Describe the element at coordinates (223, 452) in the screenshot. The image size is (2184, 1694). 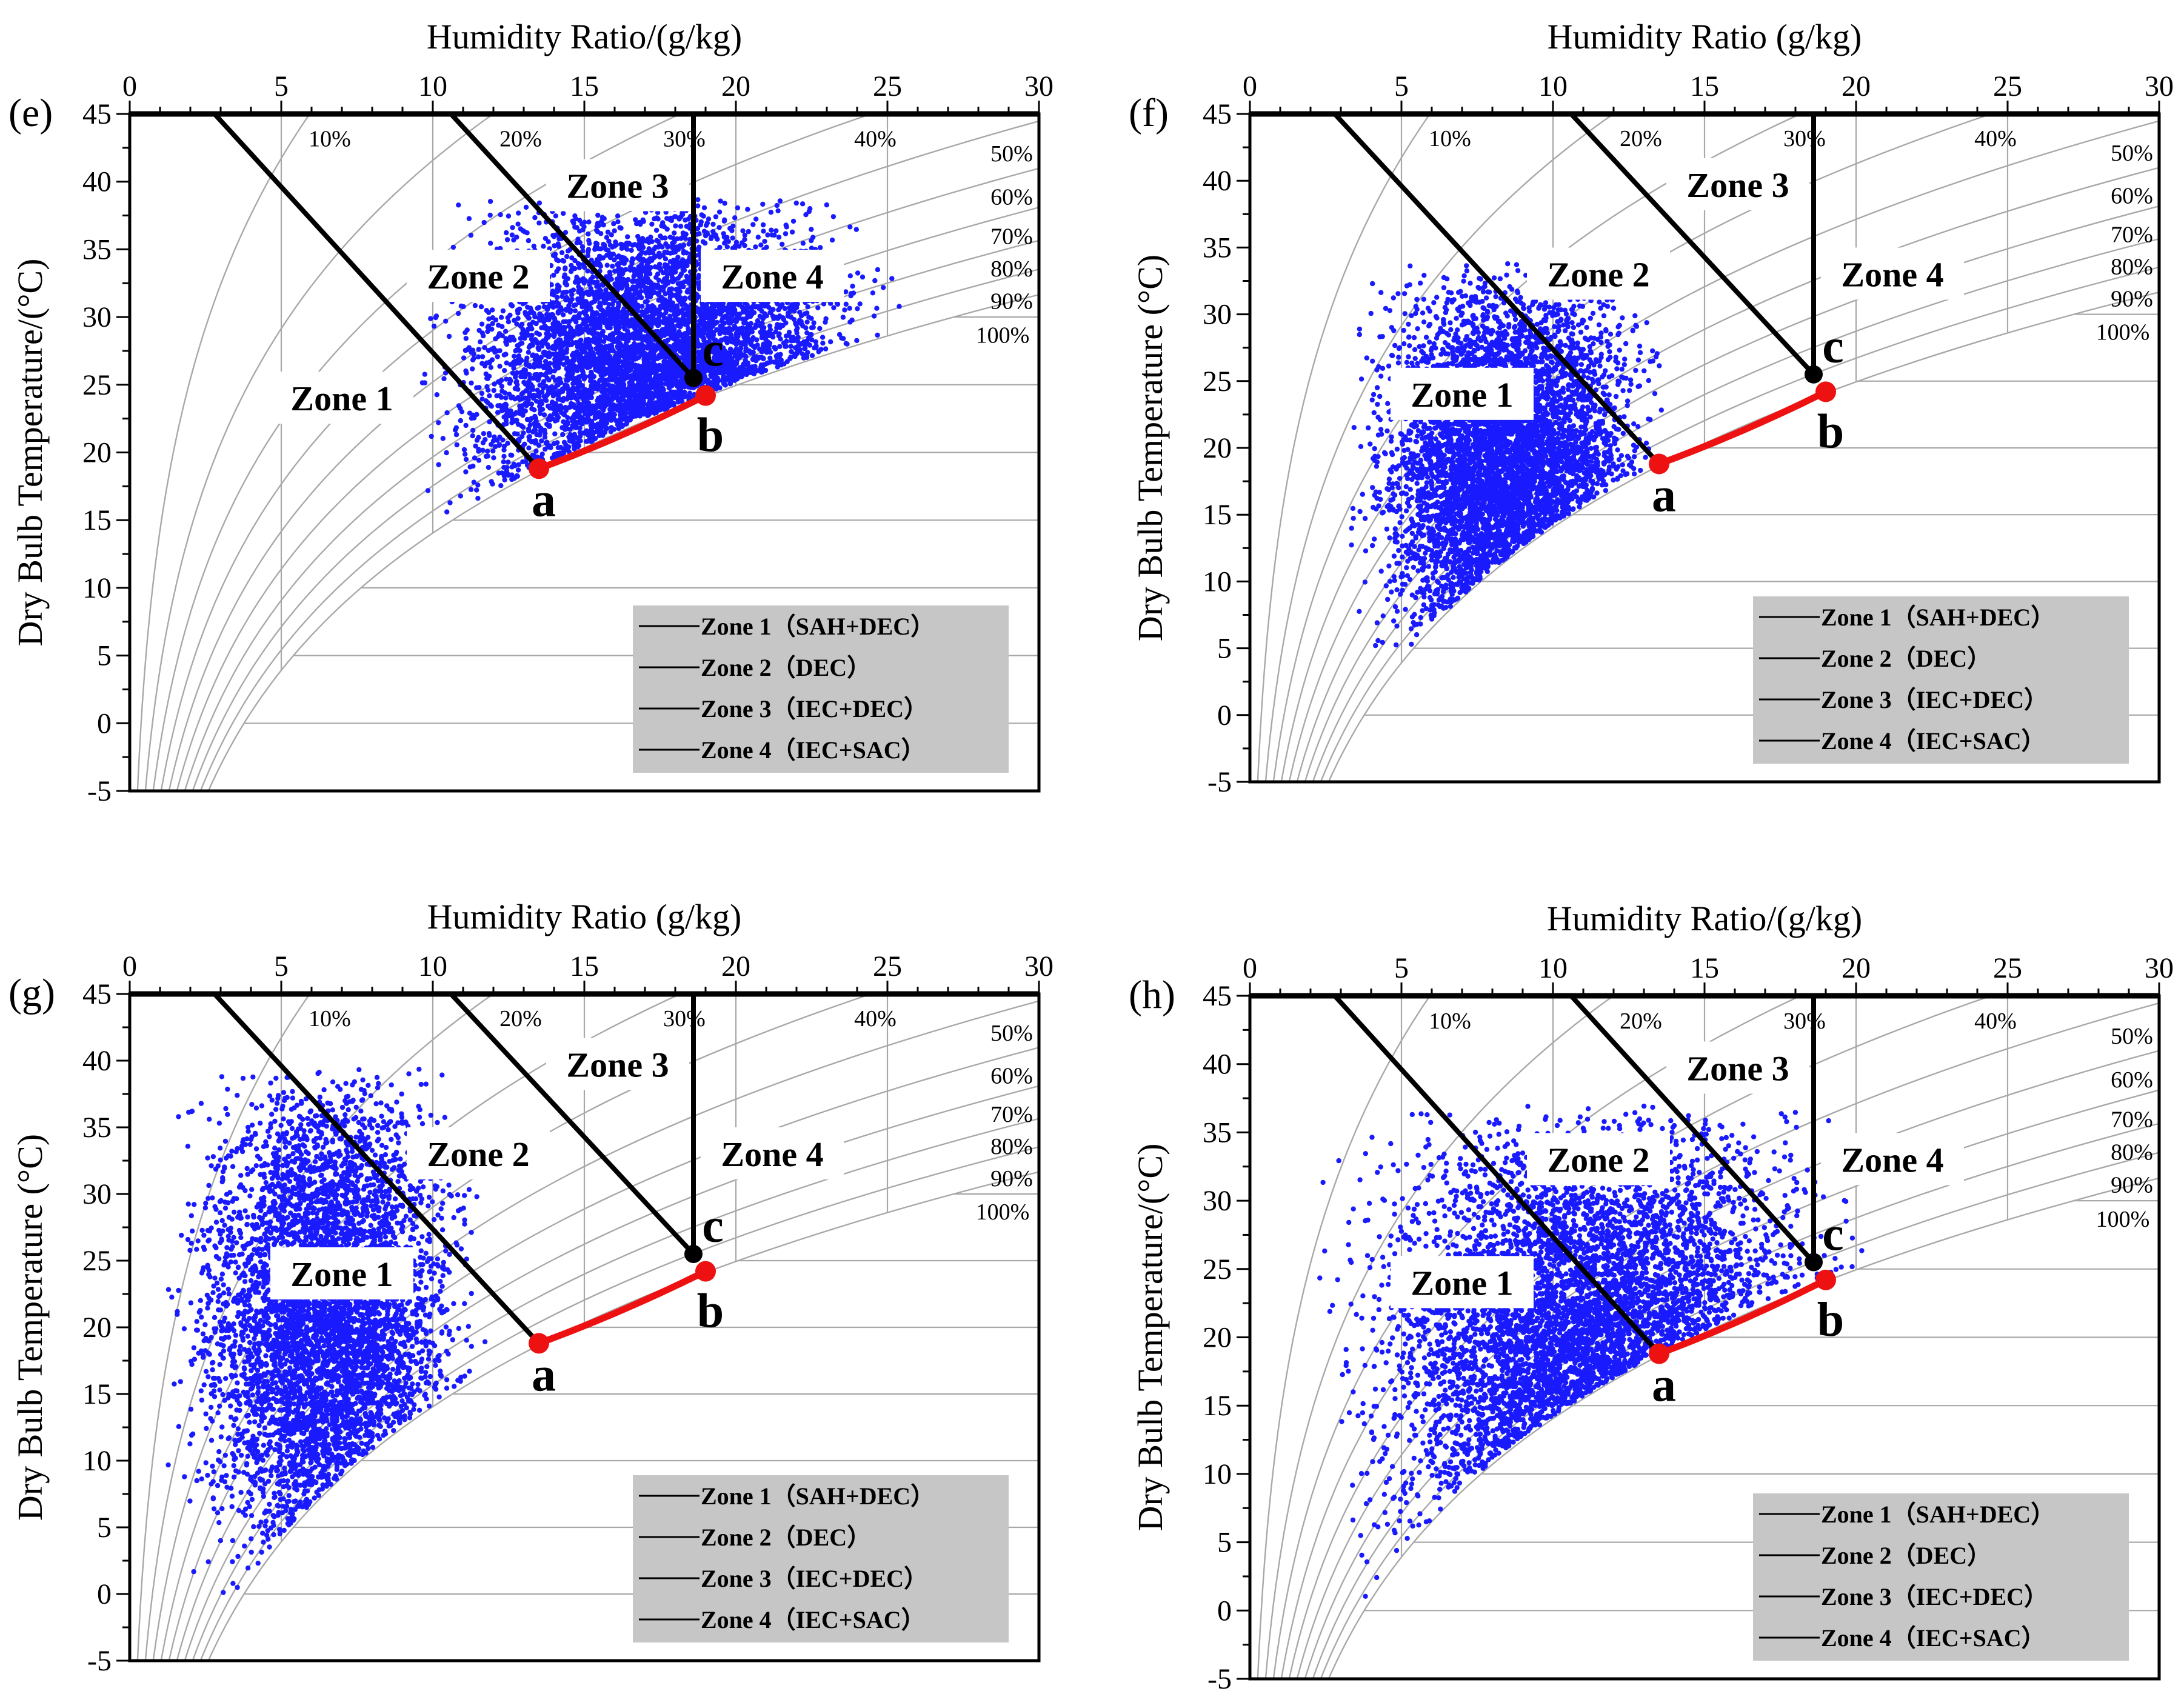
I see `rh-curve` at that location.